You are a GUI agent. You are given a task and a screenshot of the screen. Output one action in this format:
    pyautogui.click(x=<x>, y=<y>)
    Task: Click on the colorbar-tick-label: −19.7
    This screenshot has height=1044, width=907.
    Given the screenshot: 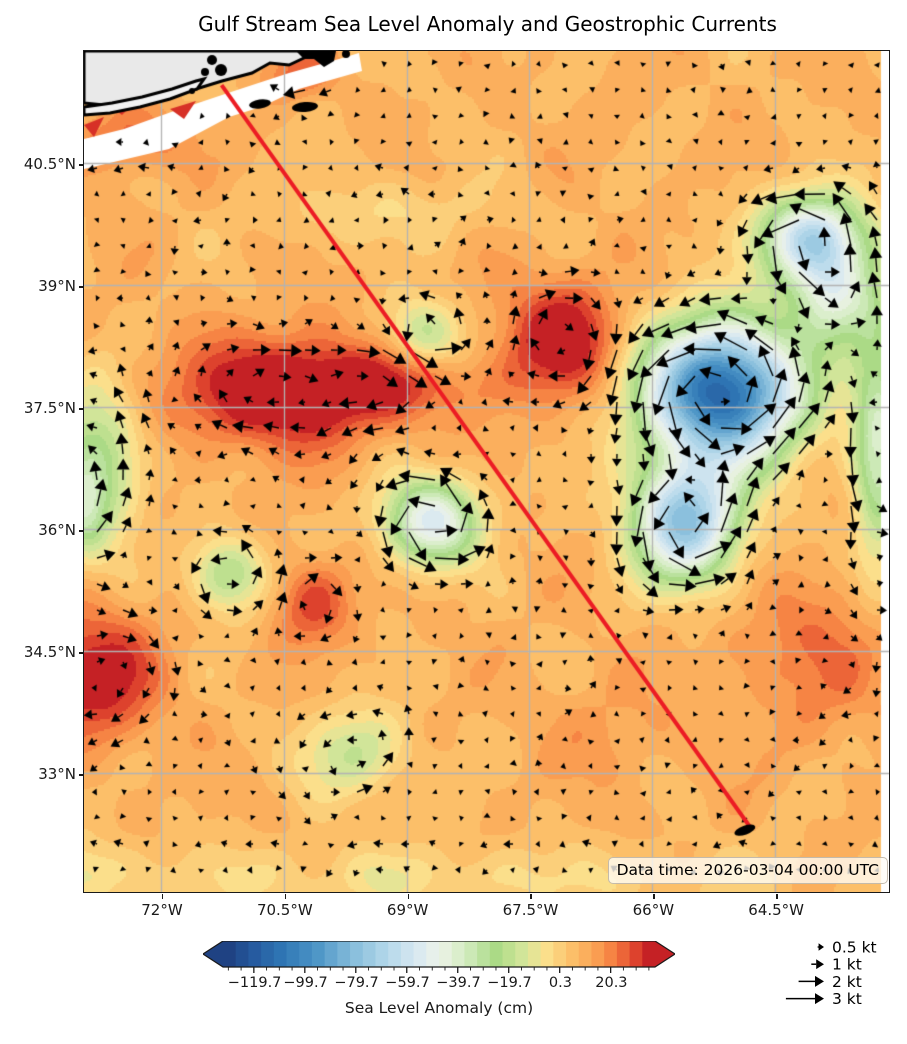 What is the action you would take?
    pyautogui.click(x=509, y=983)
    